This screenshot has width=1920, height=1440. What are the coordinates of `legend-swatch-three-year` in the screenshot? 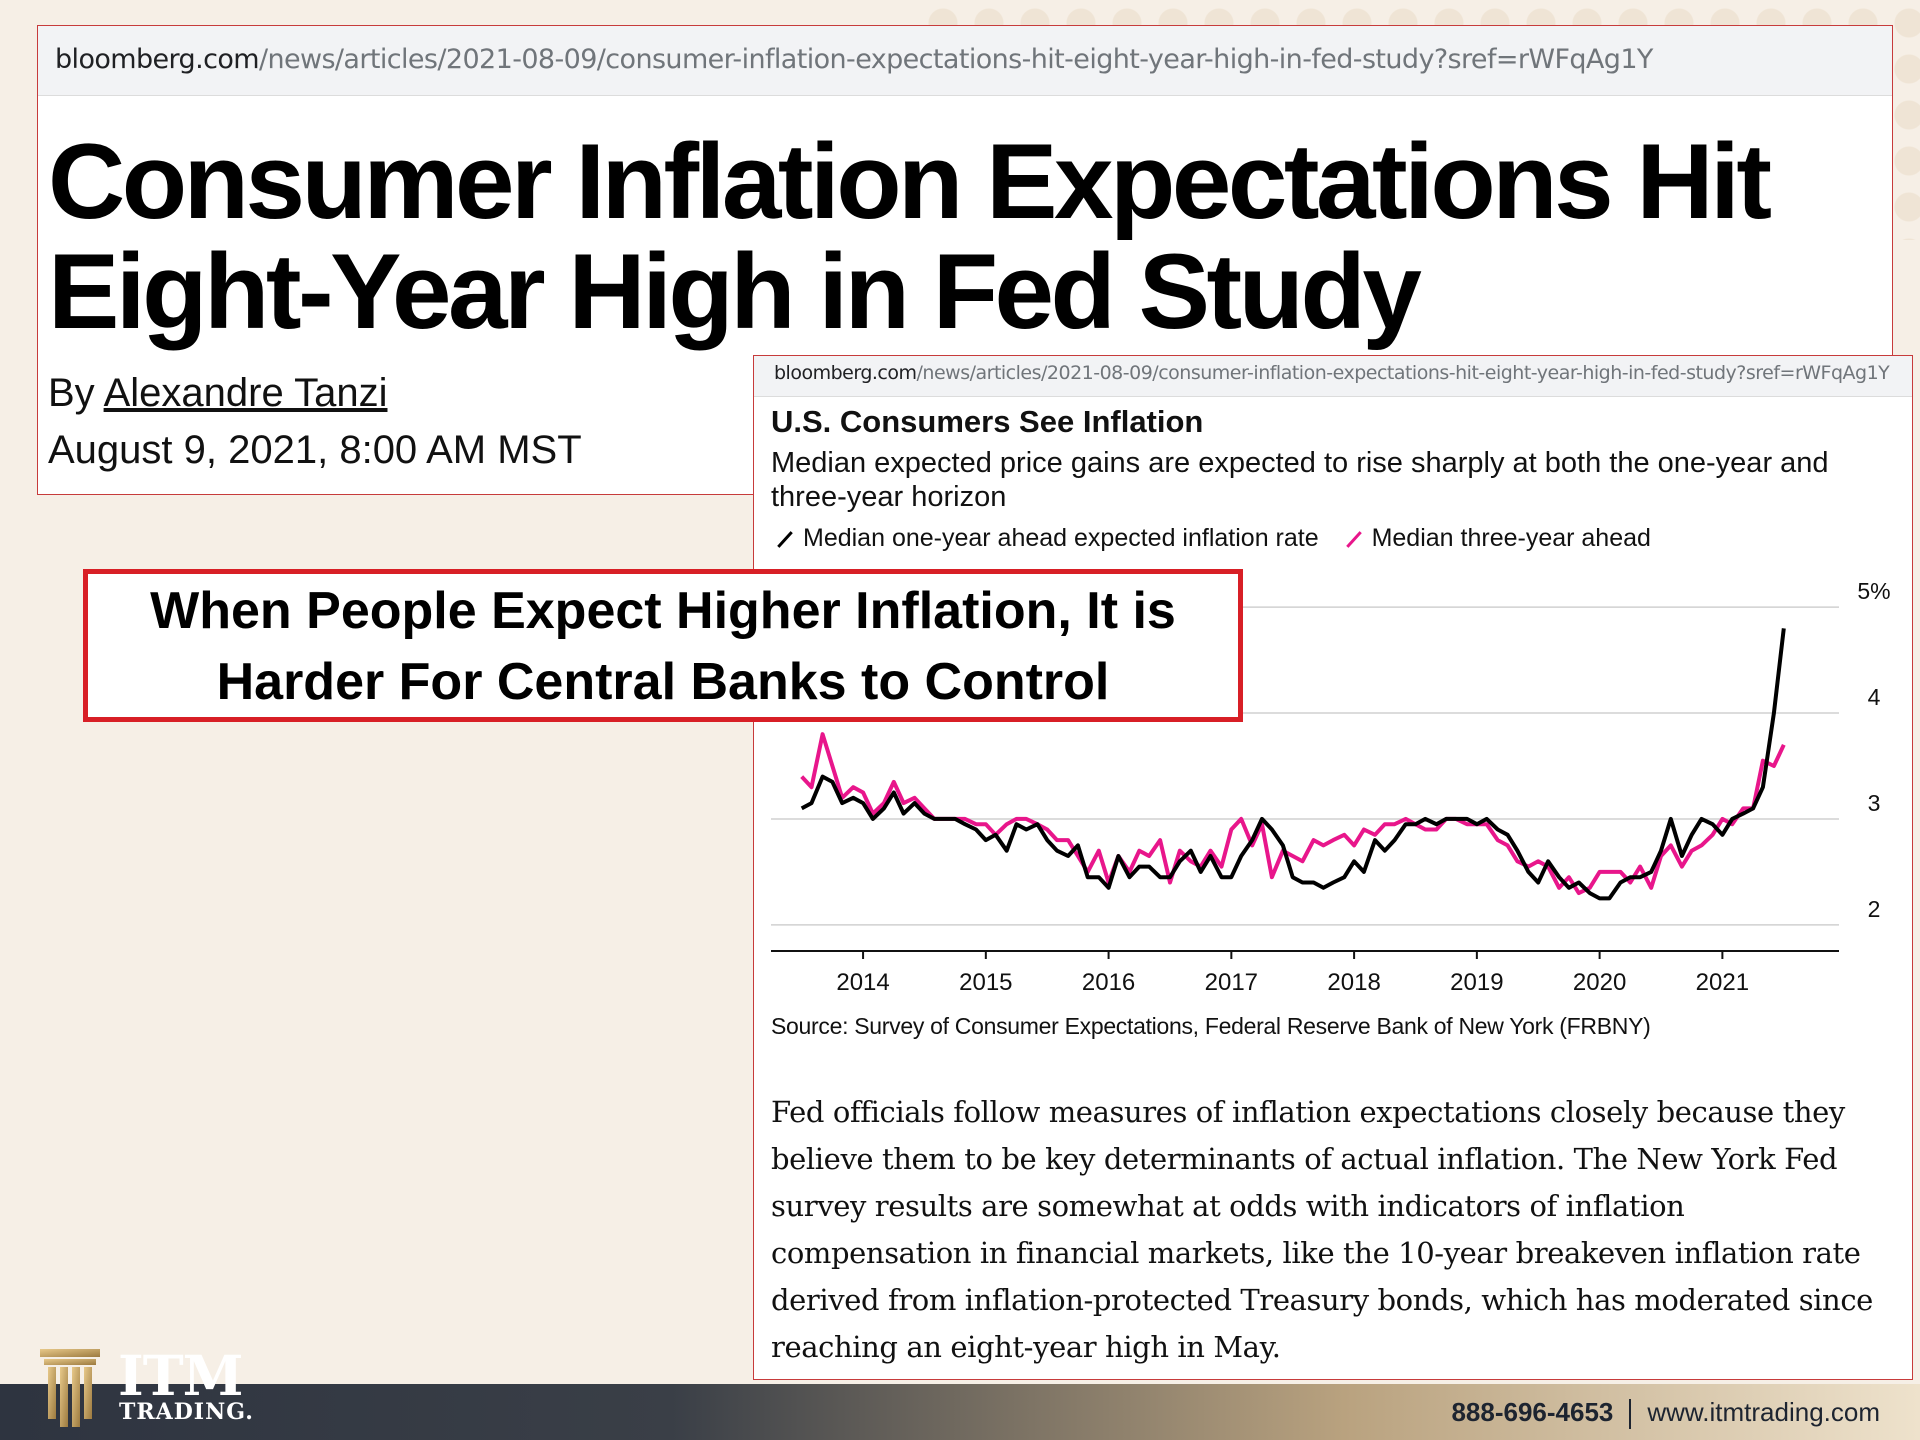 It's located at (1353, 539).